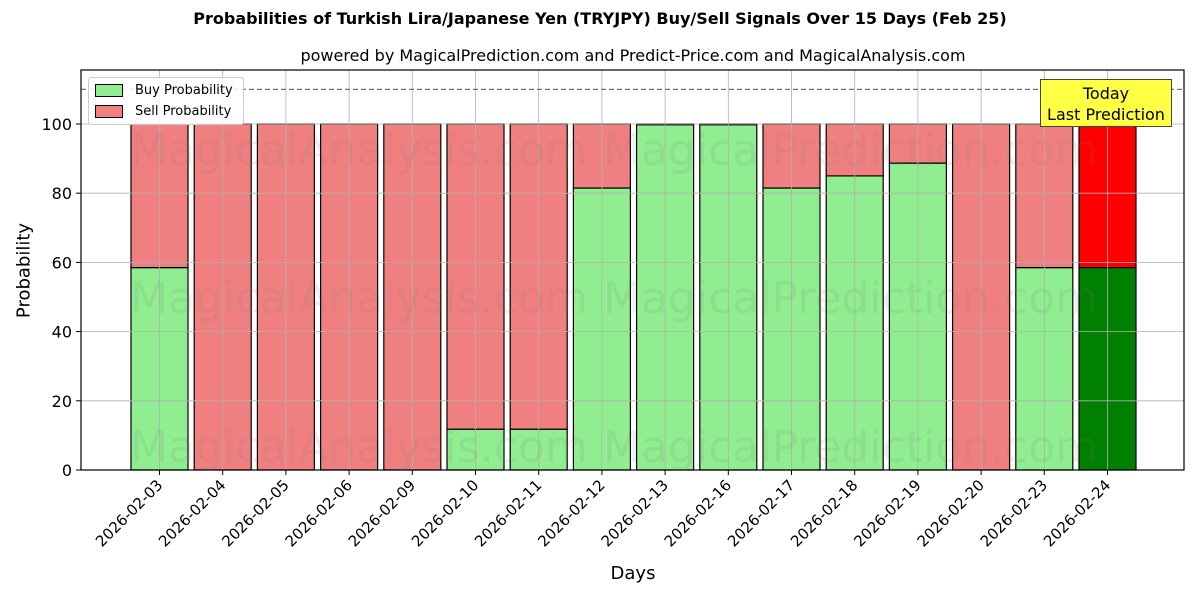 This screenshot has height=600, width=1200. What do you see at coordinates (24, 270) in the screenshot?
I see `y-axis-label: Probability` at bounding box center [24, 270].